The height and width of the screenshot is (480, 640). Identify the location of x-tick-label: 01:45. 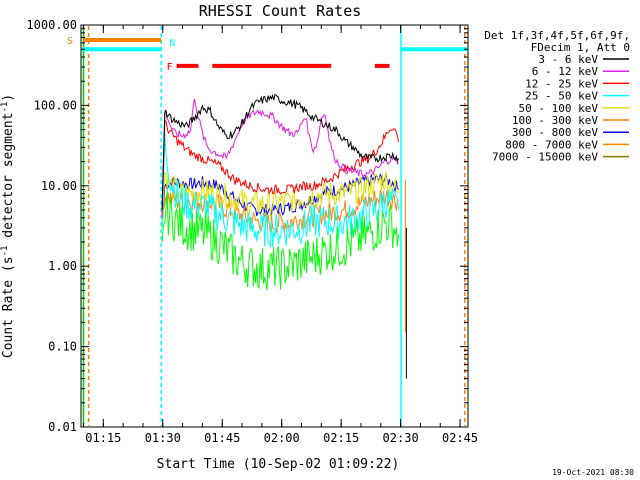
(222, 438).